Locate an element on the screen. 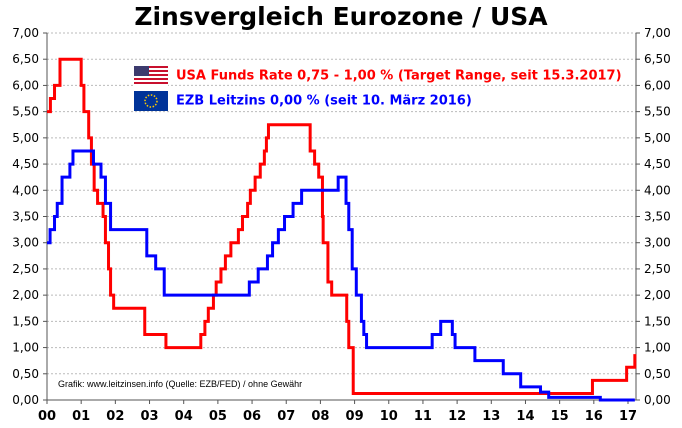 This screenshot has width=682, height=428. y-tick-label: 0,50 is located at coordinates (25, 374).